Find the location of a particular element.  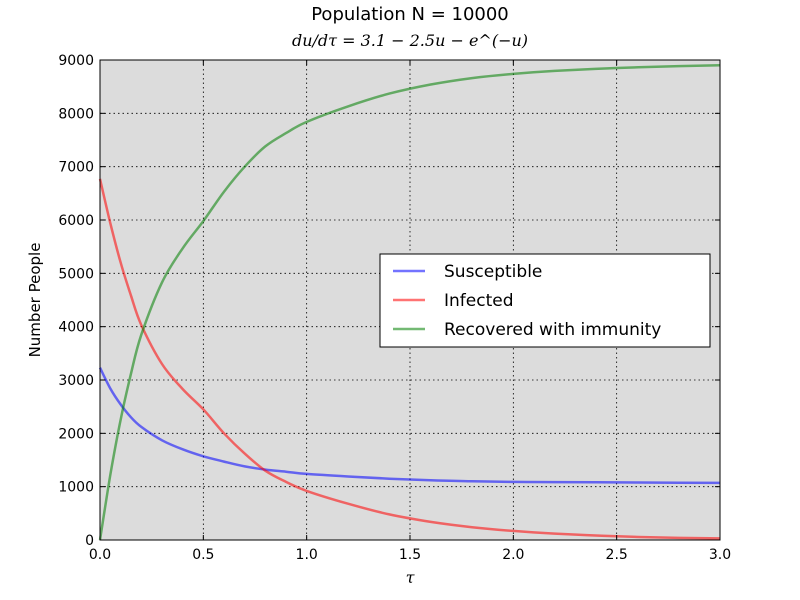

y-tick-label: 8000 is located at coordinates (76, 114).